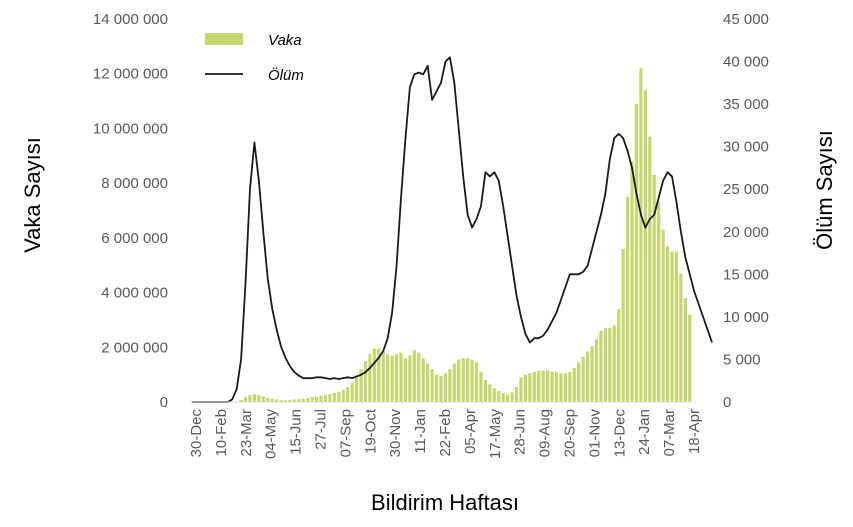 The width and height of the screenshot is (853, 527). I want to click on legend-bar-swatch, so click(224, 39).